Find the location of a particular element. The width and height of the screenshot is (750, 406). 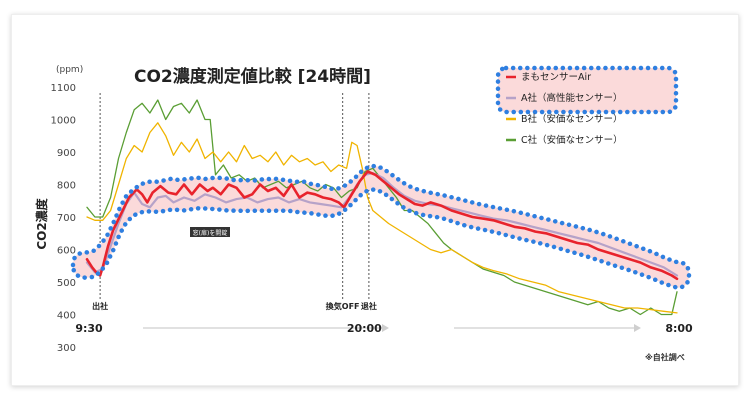

legend-highlight-band is located at coordinates (587, 90).